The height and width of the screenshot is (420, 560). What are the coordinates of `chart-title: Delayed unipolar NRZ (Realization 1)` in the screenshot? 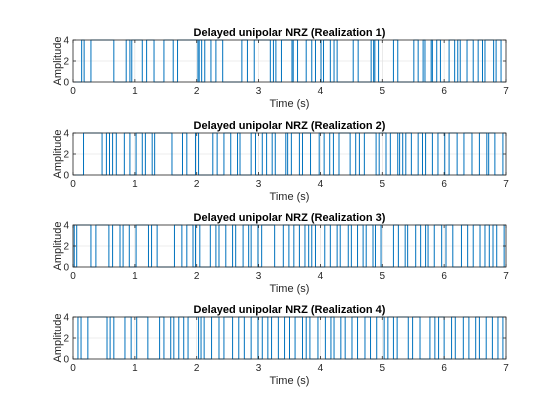 It's located at (290, 33).